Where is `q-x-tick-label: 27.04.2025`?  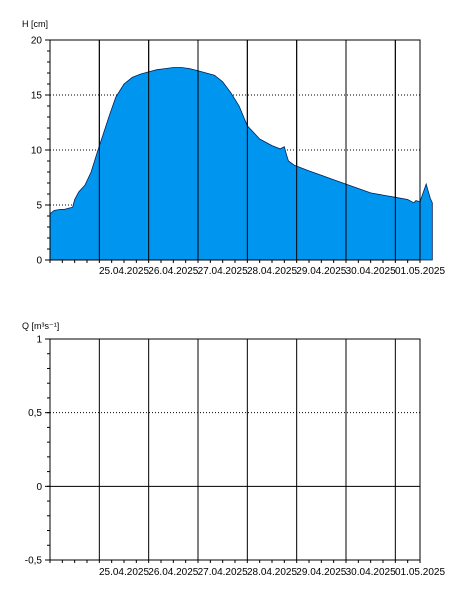
q-x-tick-label: 27.04.2025 is located at coordinates (223, 572).